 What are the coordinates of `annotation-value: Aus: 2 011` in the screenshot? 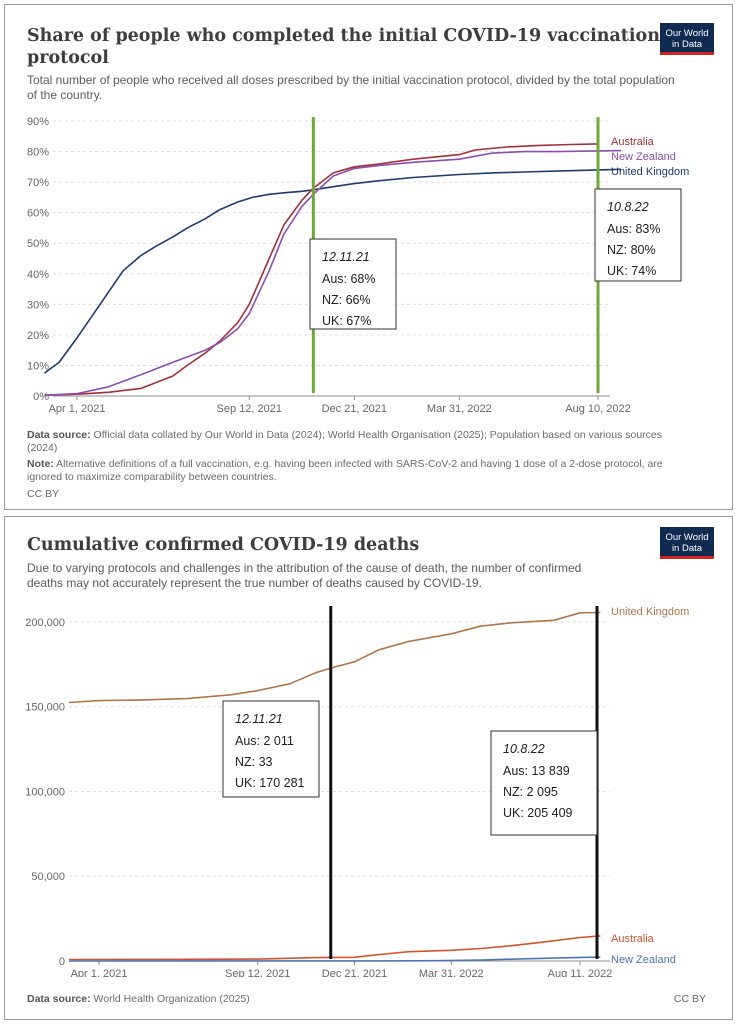 It's located at (264, 741).